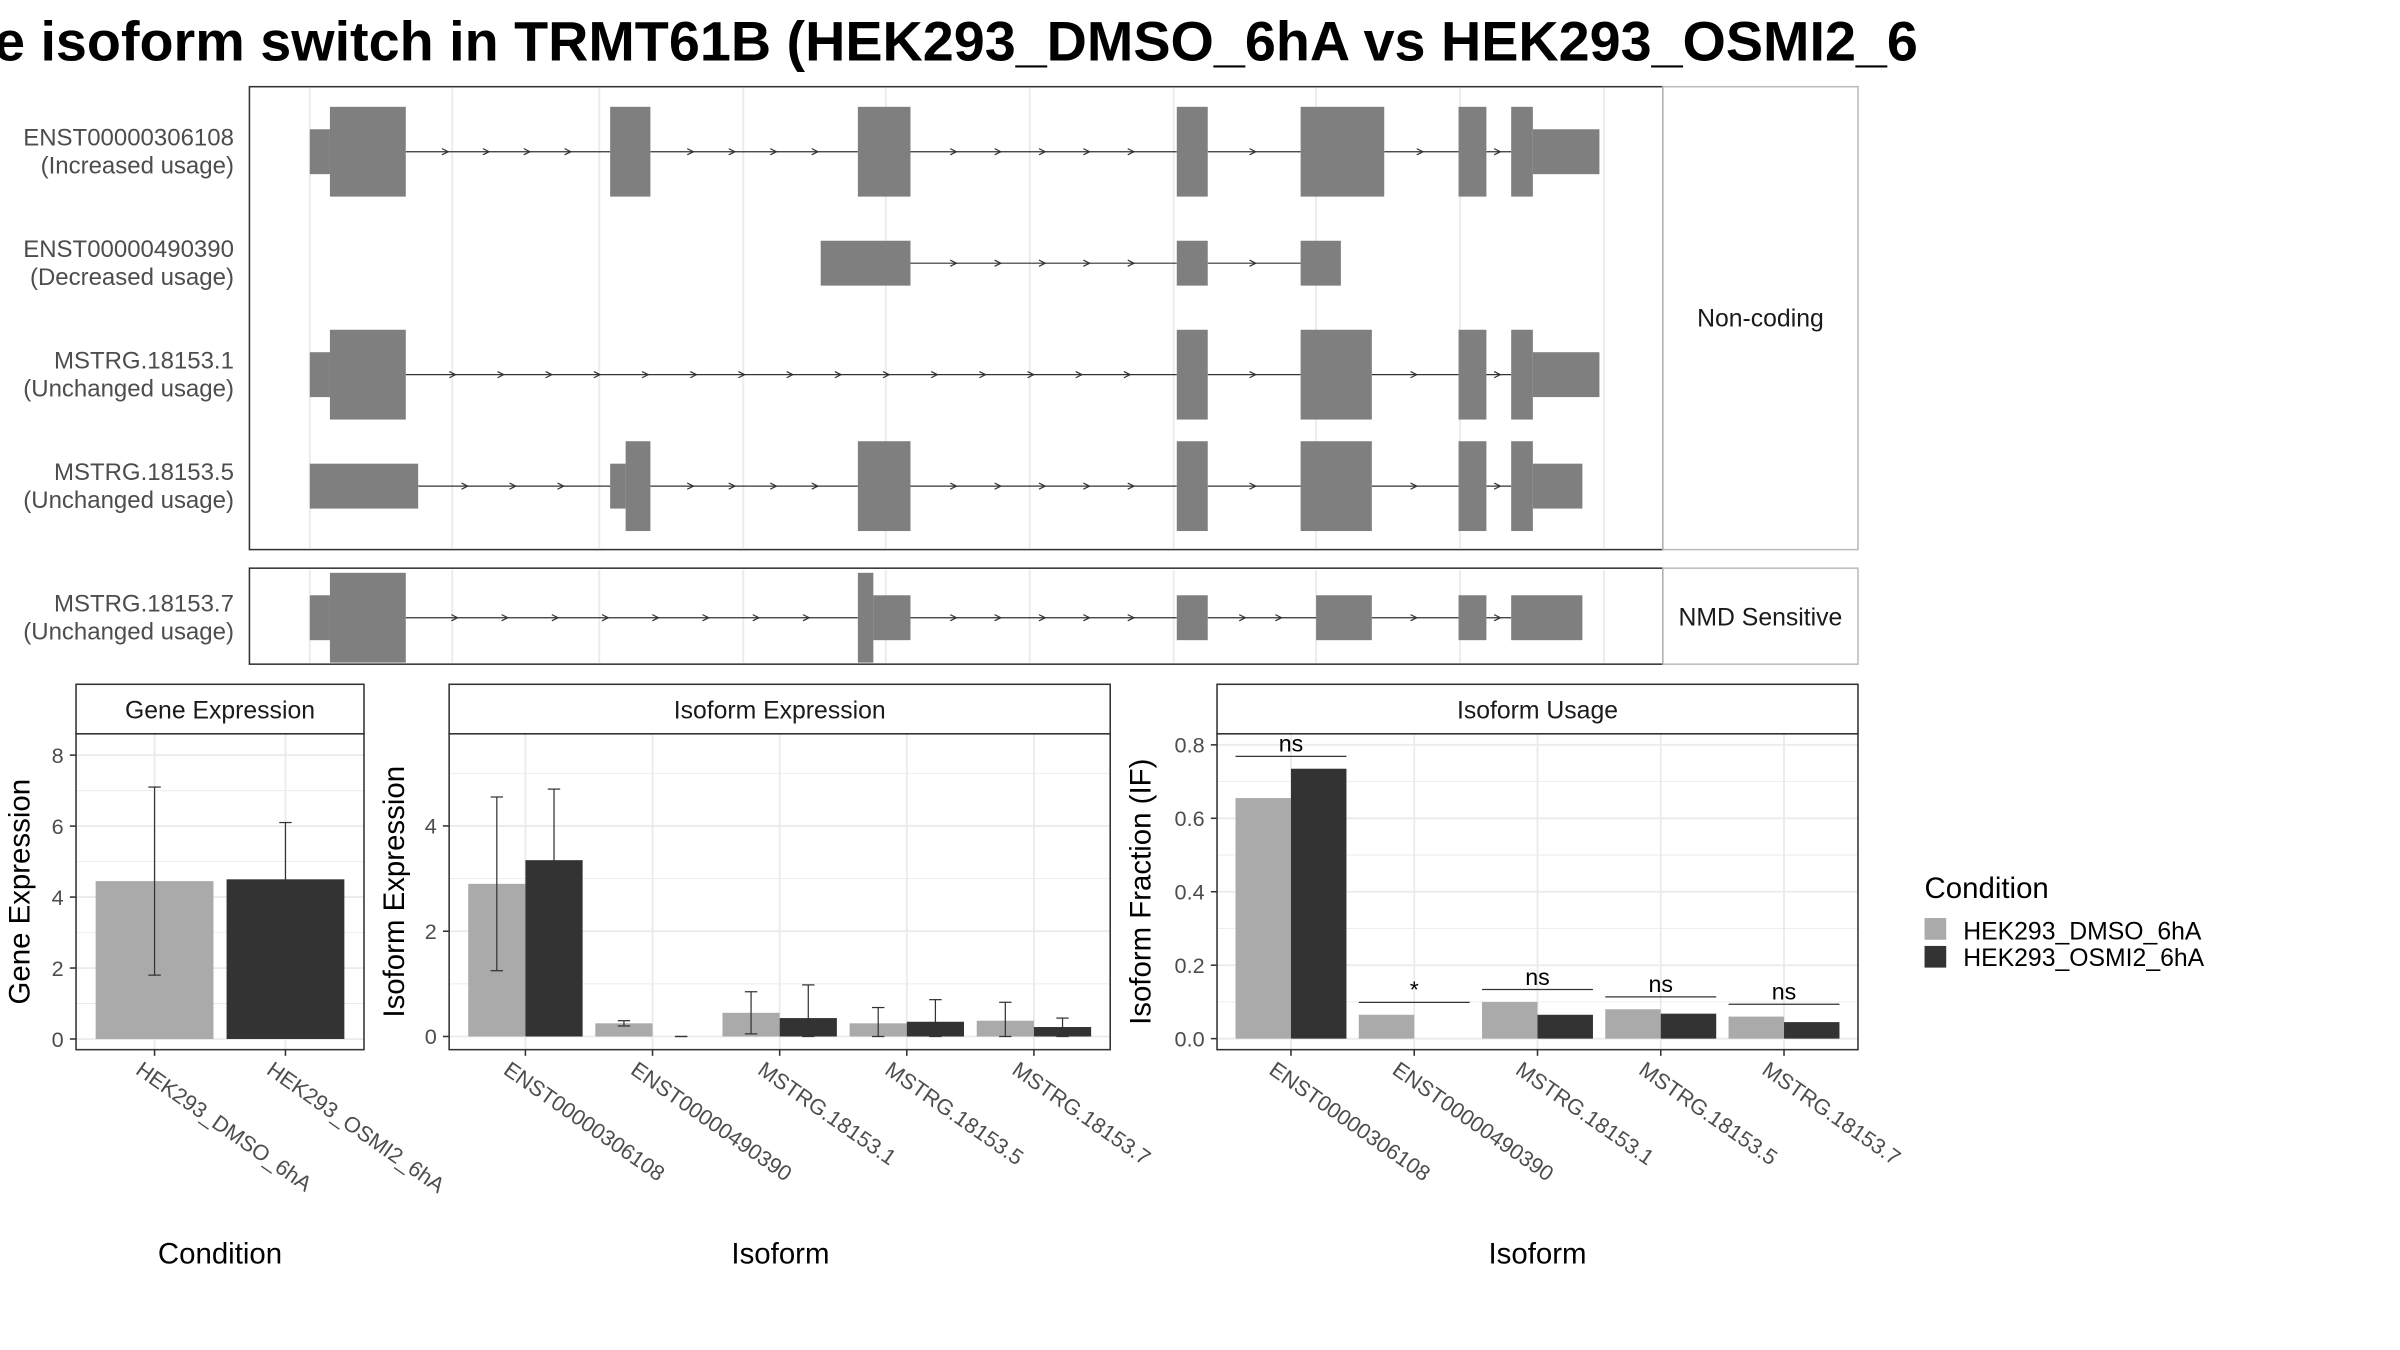 Image resolution: width=2400 pixels, height=1350 pixels. What do you see at coordinates (1935, 956) in the screenshot?
I see `legend-swatch-osmi2` at bounding box center [1935, 956].